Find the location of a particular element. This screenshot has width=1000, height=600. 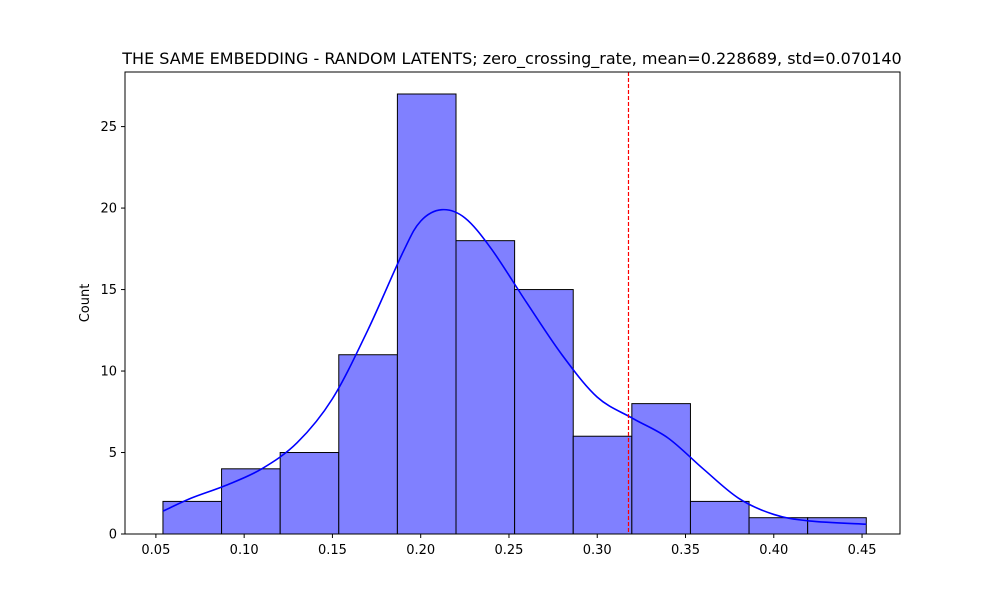

y-tick-label: 25 is located at coordinates (108, 127).